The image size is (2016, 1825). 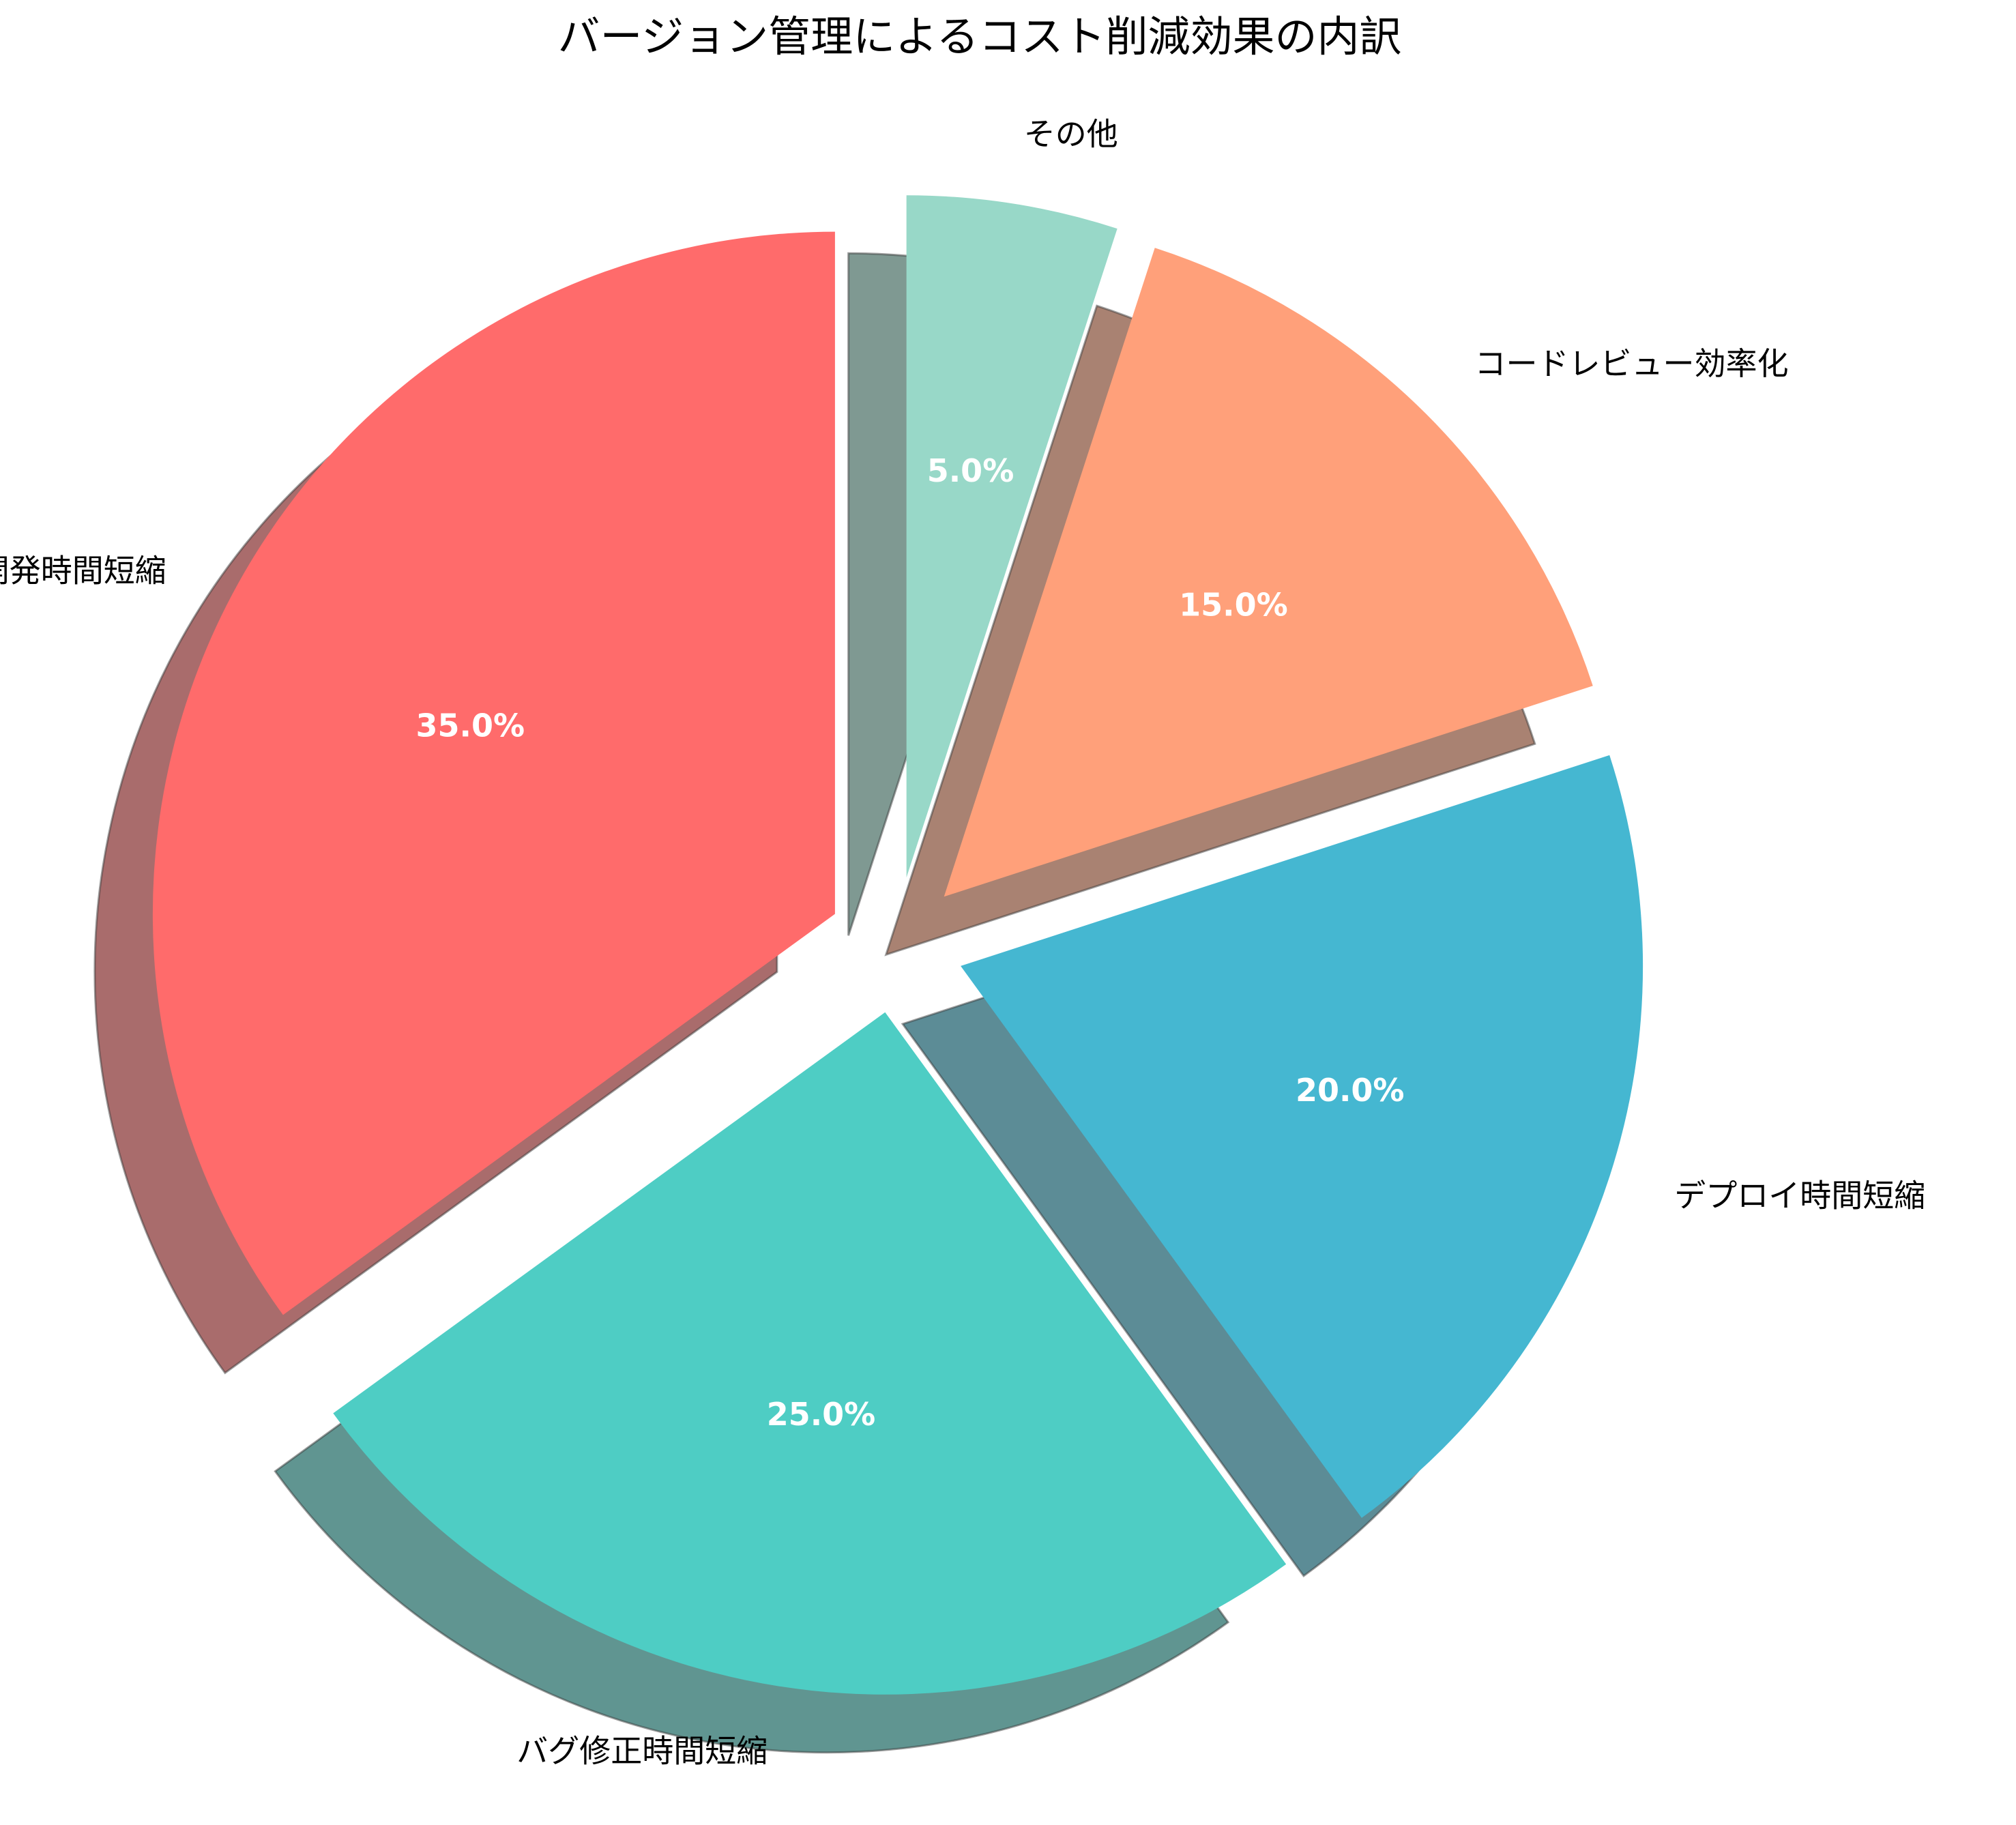 What do you see at coordinates (970, 470) in the screenshot?
I see `slice-5-percent-label: 5.0%` at bounding box center [970, 470].